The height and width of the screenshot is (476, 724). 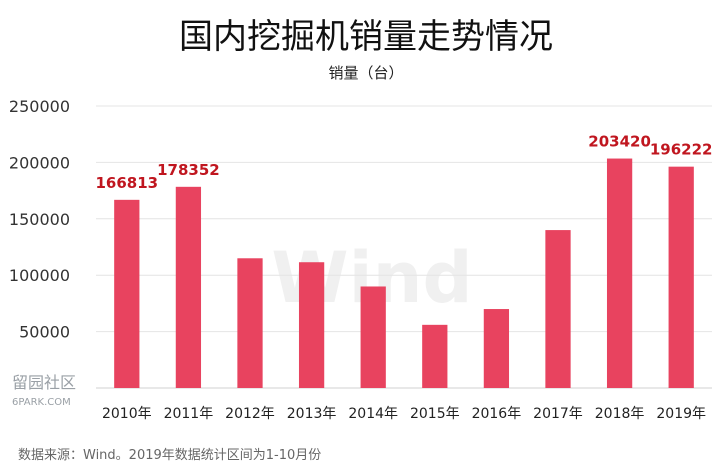 I want to click on y-tick-label: 50000, so click(x=44, y=332).